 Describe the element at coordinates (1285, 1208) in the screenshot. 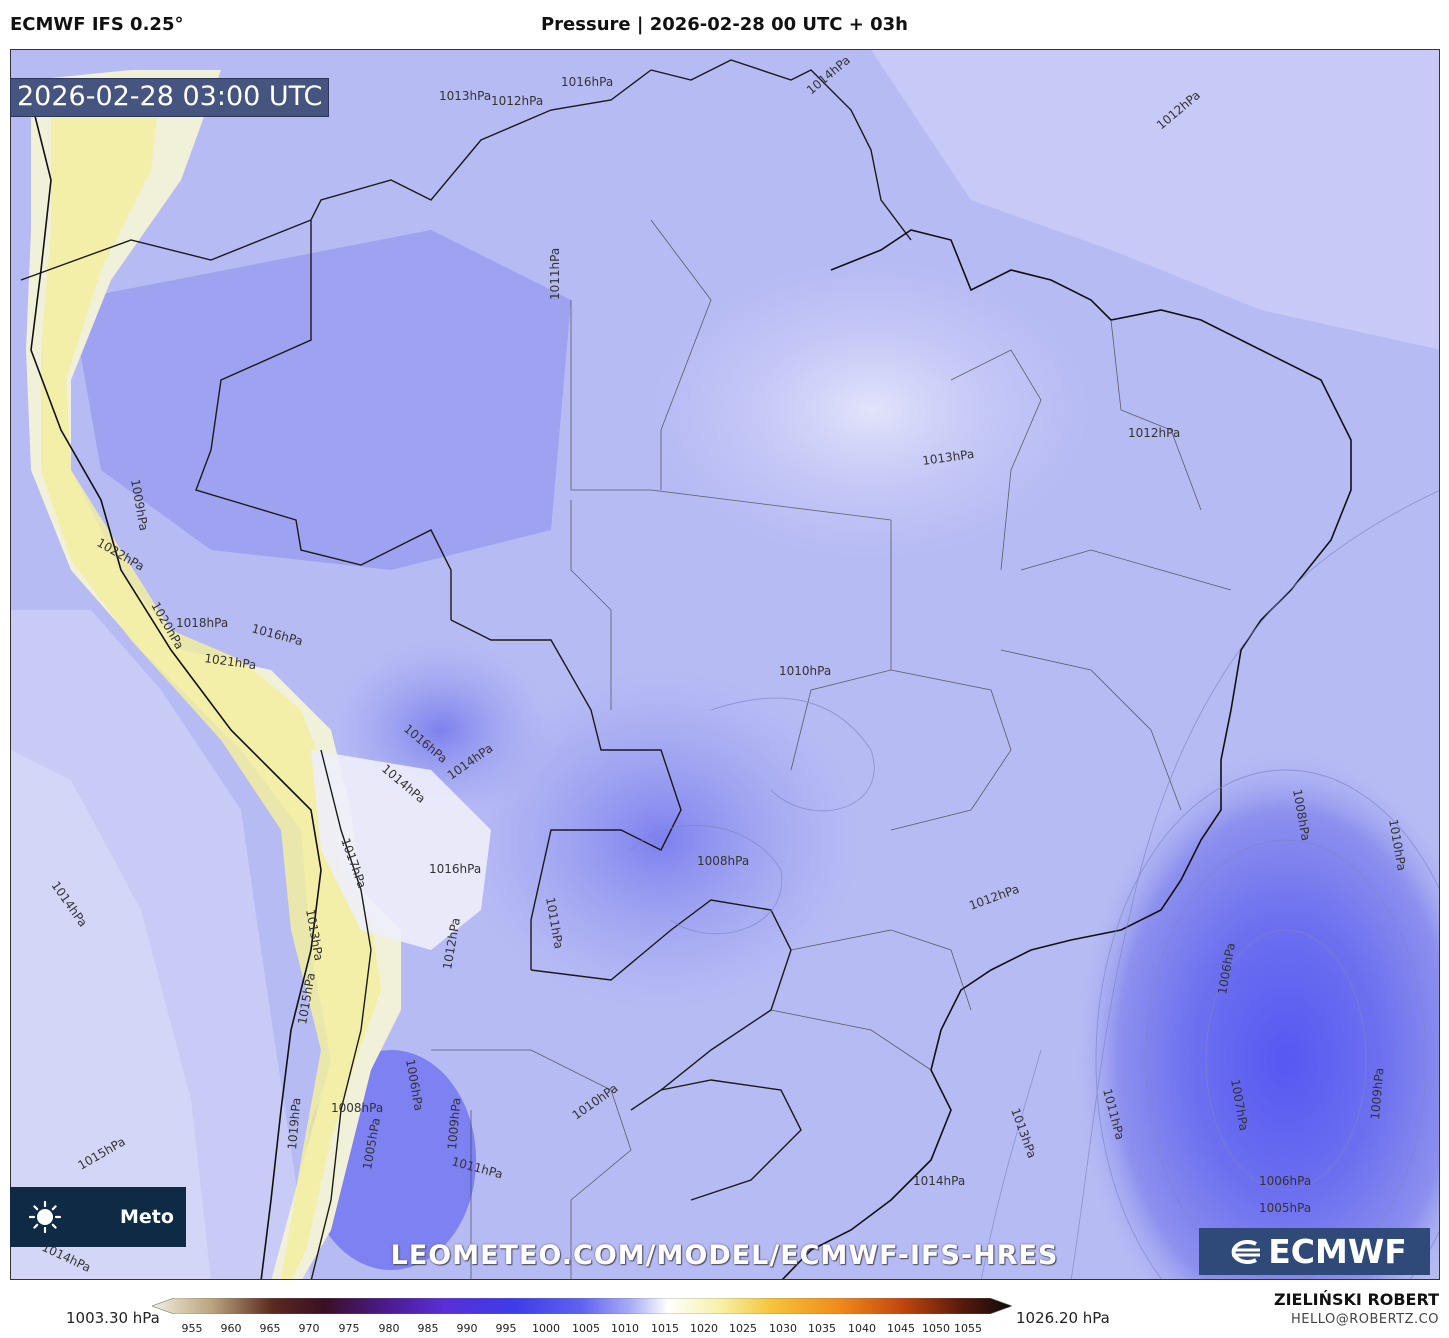

I see `isobar-label: 1005hPa` at that location.